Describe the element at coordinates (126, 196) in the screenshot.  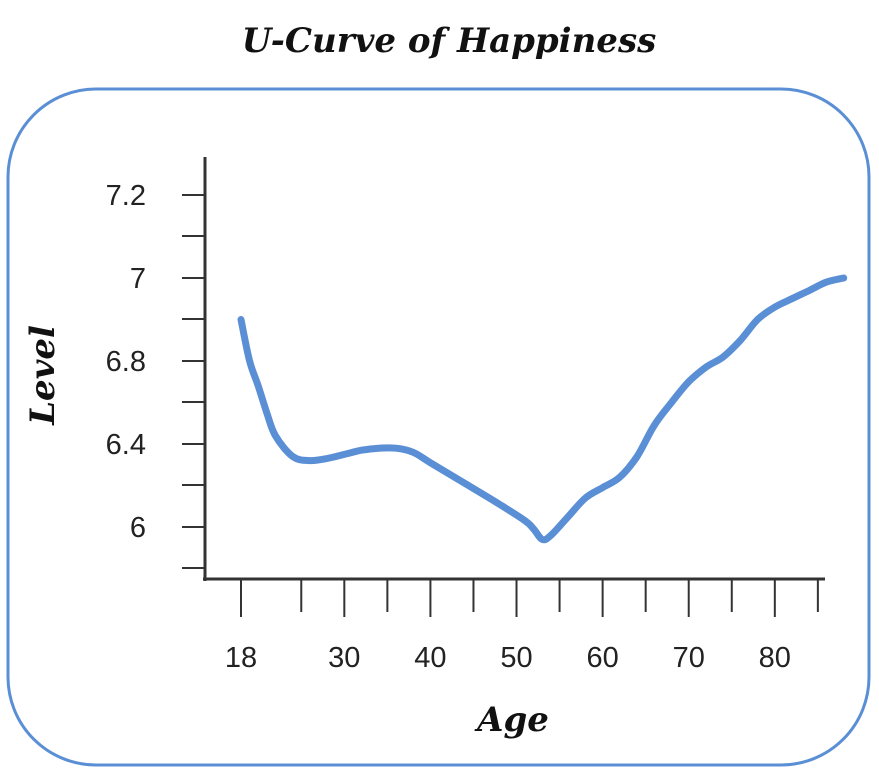
I see `y-tick-label: 7.2` at that location.